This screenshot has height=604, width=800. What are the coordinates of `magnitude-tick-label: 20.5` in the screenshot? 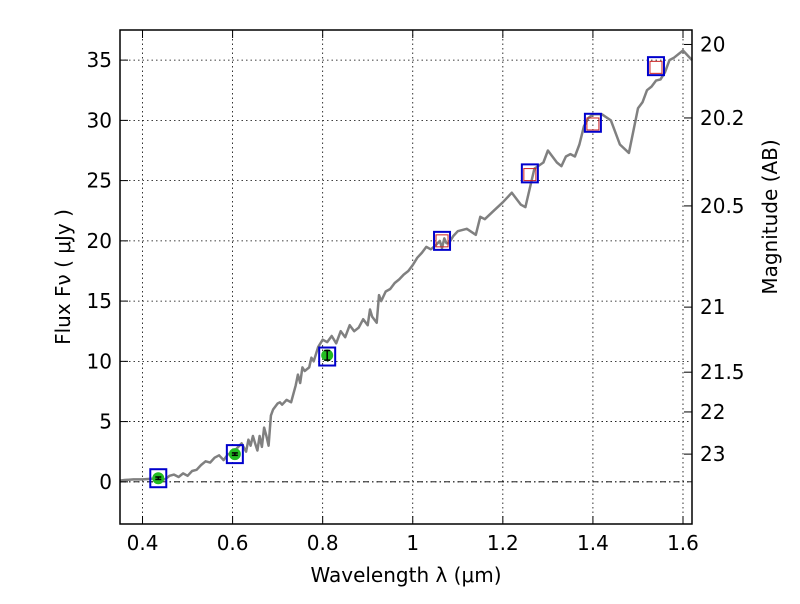 It's located at (722, 206).